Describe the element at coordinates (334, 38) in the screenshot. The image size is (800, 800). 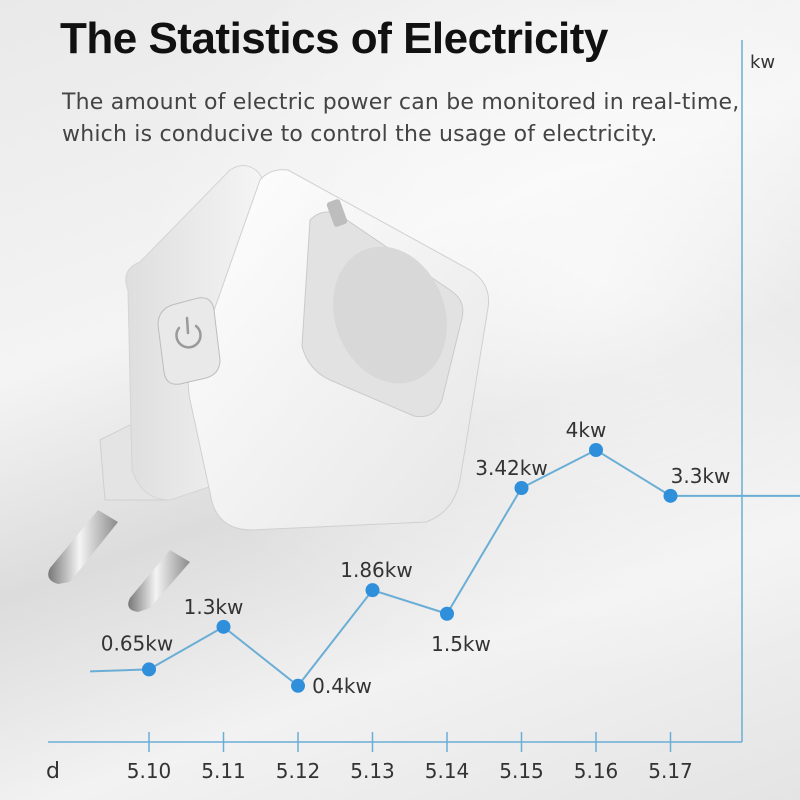
I see `page-title: The Statistics of Electricity` at that location.